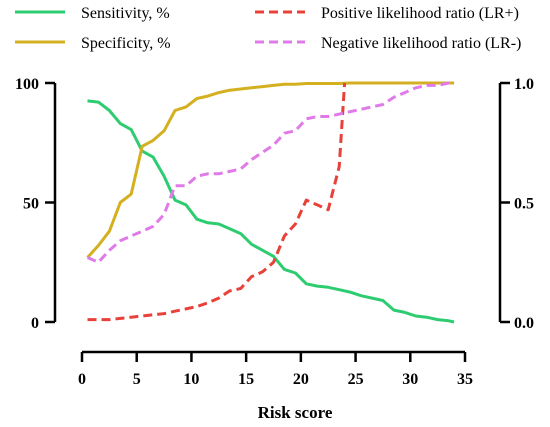  I want to click on left-y-tick-label: 100, so click(27, 84).